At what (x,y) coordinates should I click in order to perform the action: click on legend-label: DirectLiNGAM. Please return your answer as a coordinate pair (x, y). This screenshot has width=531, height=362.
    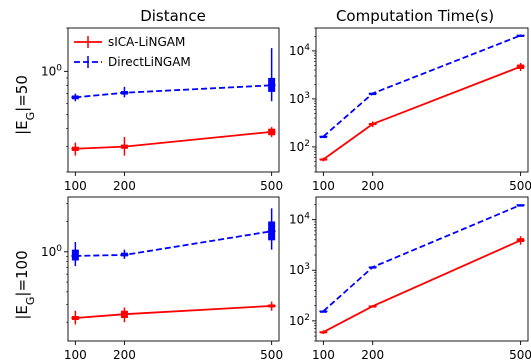
    Looking at the image, I should click on (149, 62).